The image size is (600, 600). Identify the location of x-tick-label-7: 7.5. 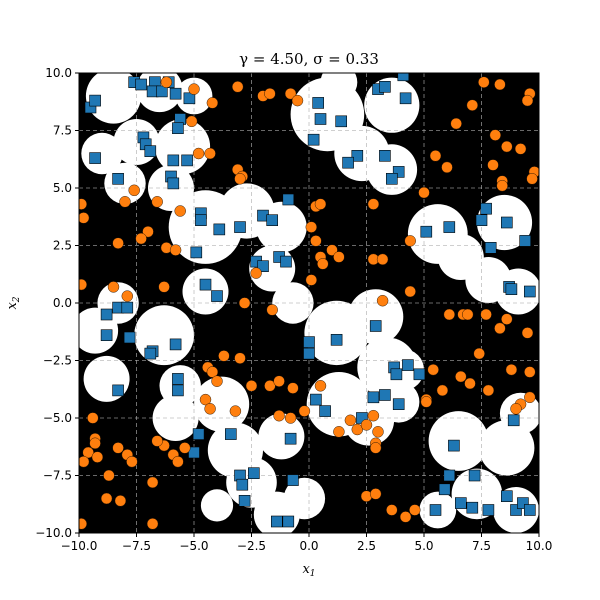
(481, 546).